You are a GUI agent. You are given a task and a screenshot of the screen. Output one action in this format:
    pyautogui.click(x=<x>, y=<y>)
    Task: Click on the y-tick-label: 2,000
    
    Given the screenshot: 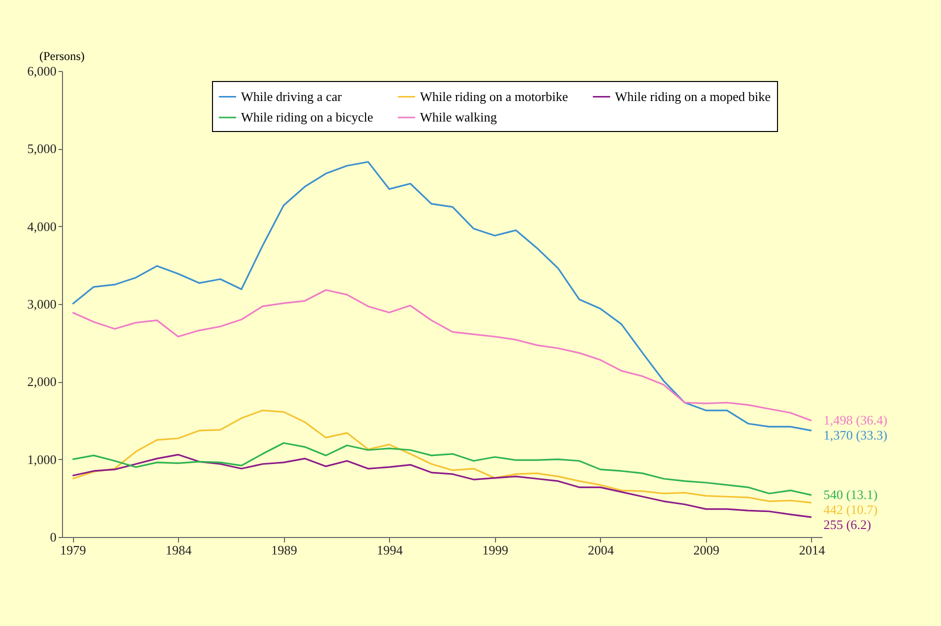 What is the action you would take?
    pyautogui.click(x=41, y=382)
    